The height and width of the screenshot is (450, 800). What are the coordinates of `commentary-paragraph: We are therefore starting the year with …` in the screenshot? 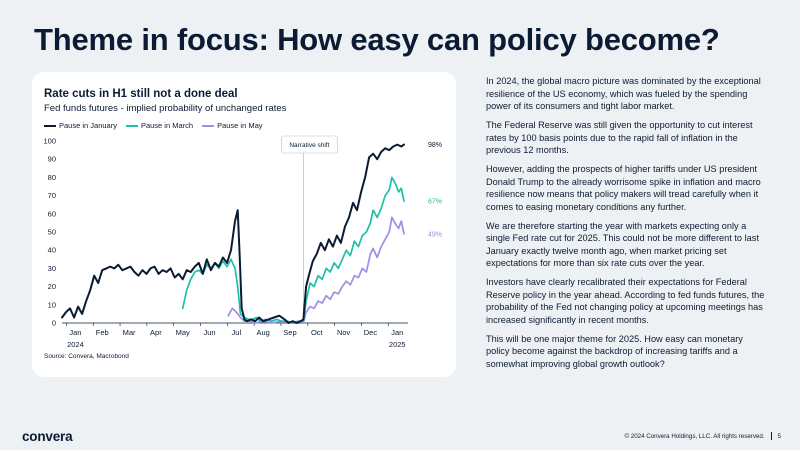 It's located at (622, 244).